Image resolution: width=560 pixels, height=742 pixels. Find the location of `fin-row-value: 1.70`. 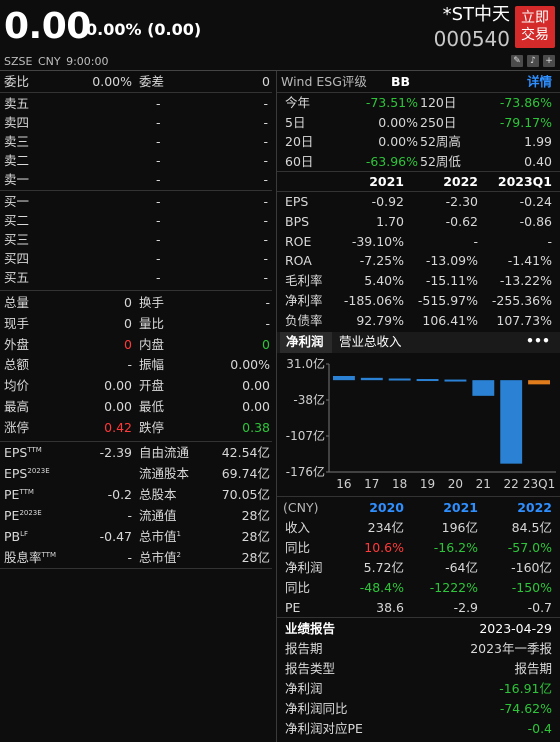

fin-row-value: 1.70 is located at coordinates (390, 221).